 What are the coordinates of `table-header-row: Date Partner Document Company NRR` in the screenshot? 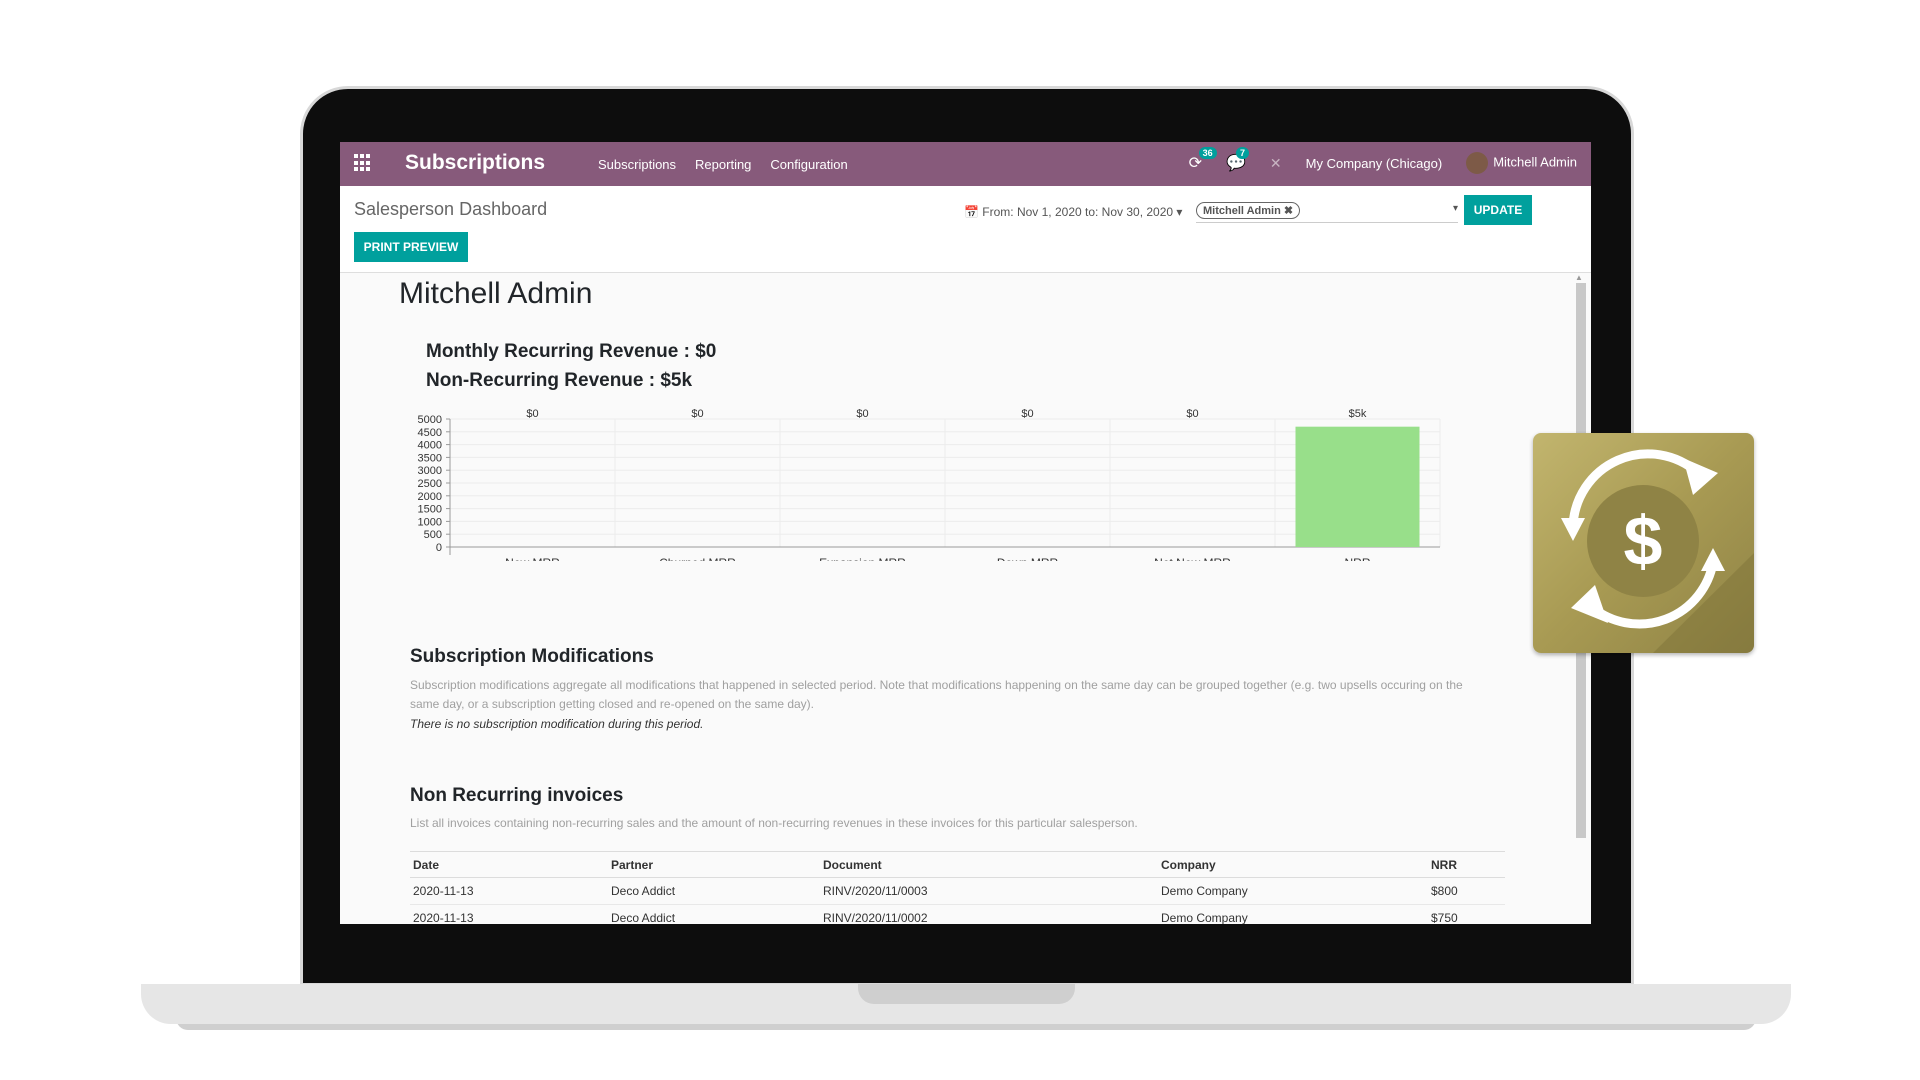 It's located at (957, 864).